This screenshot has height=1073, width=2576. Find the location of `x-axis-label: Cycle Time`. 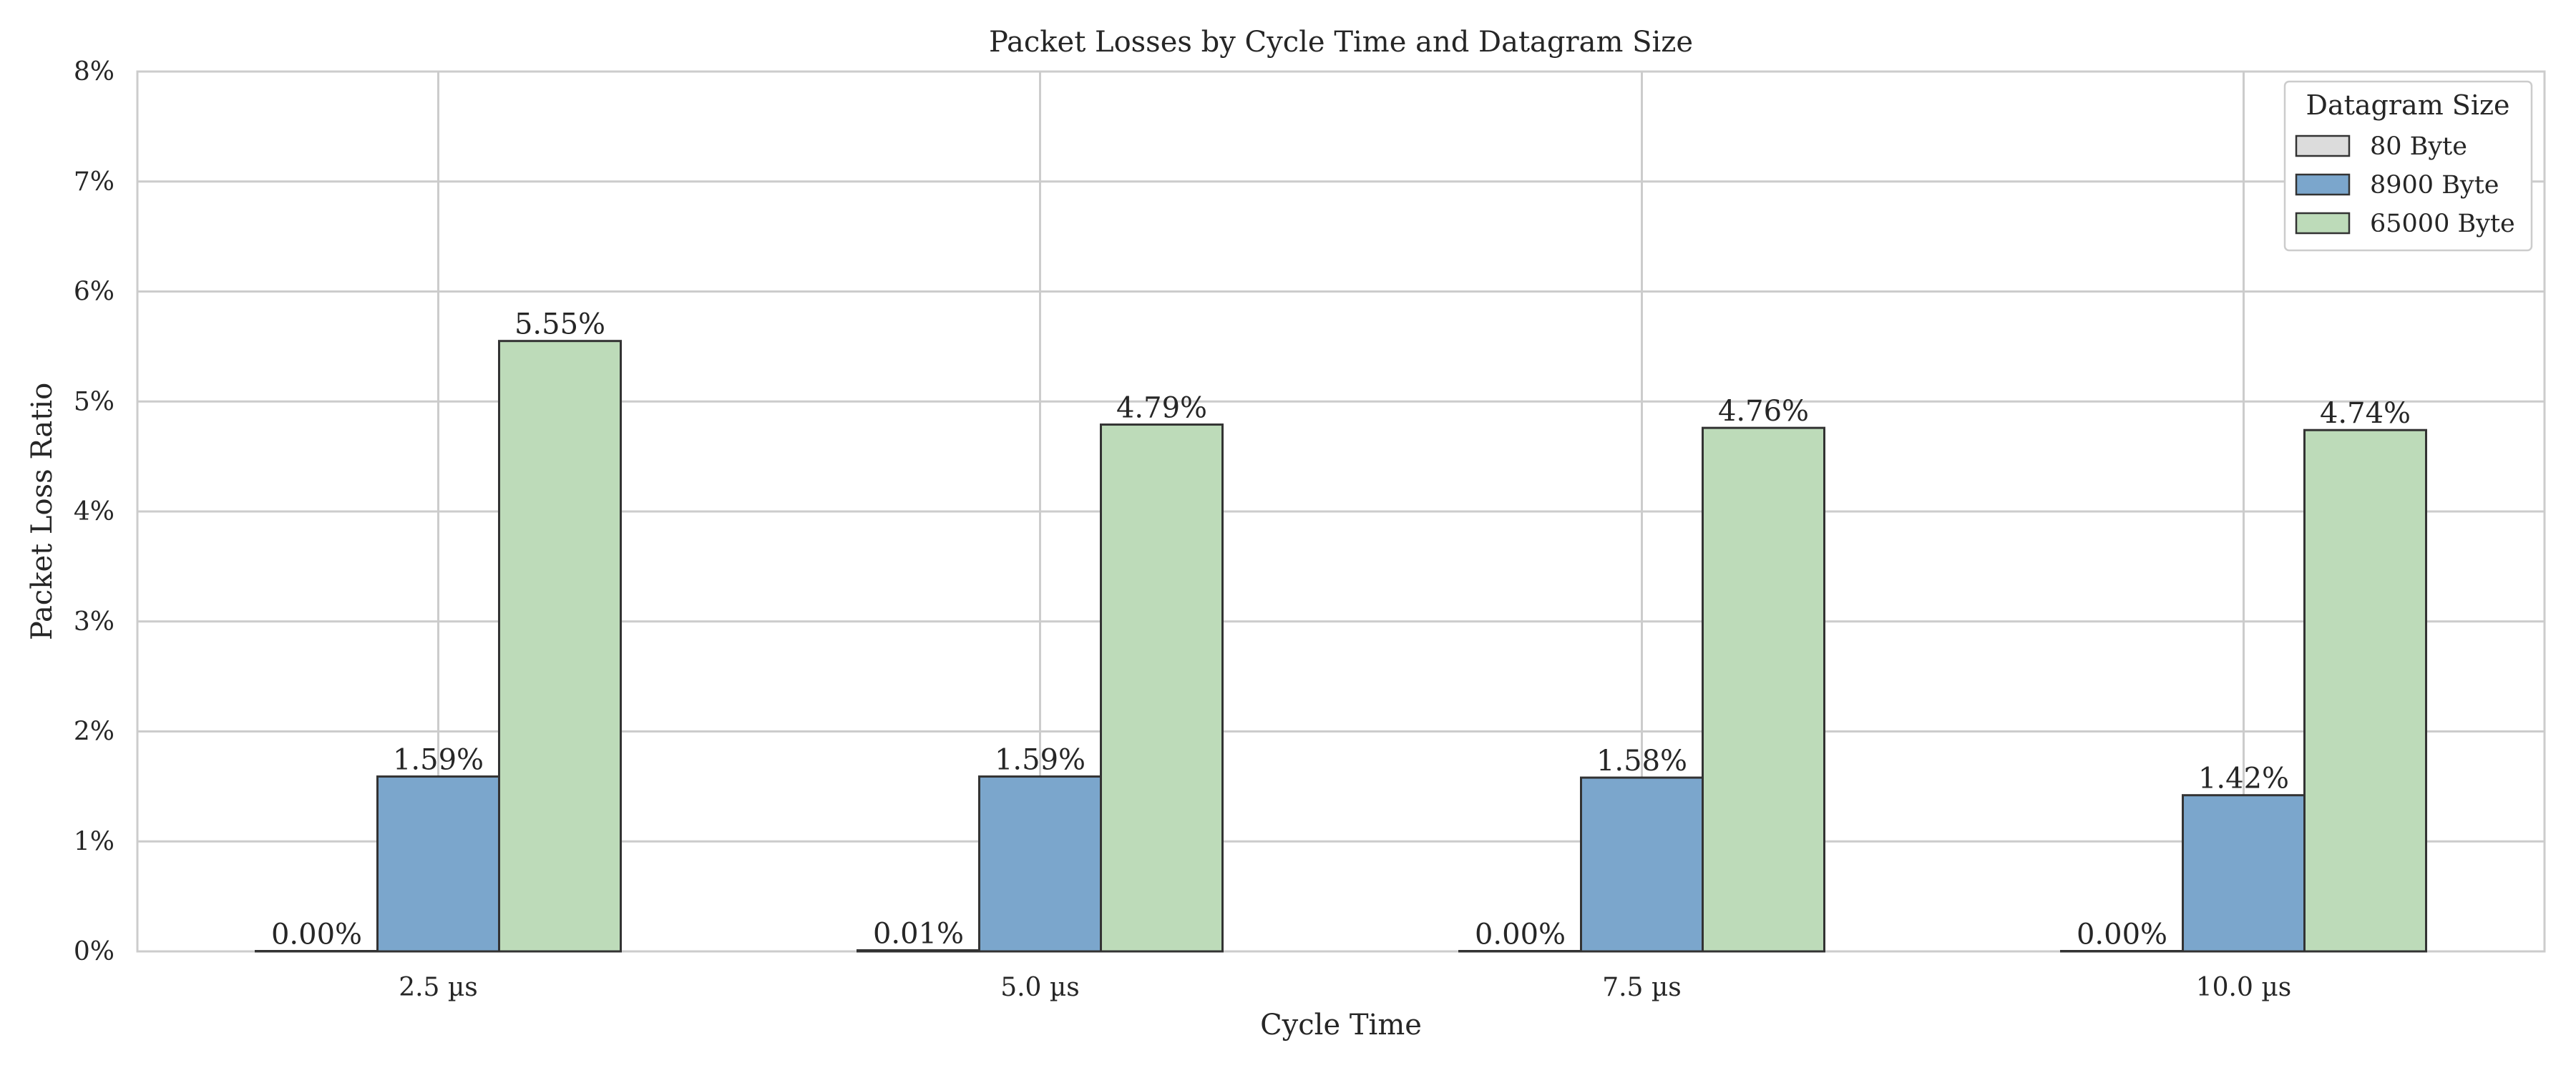

x-axis-label: Cycle Time is located at coordinates (1341, 1025).